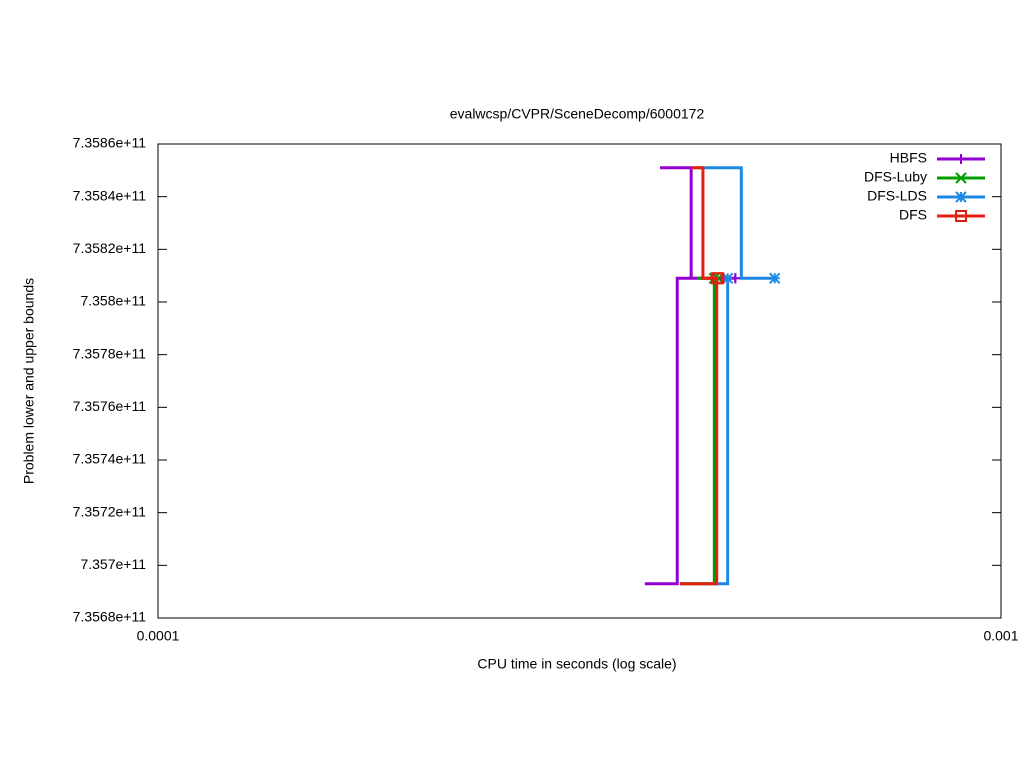 The image size is (1024, 768). I want to click on y-tick-label: 7.3582e+11, so click(110, 248).